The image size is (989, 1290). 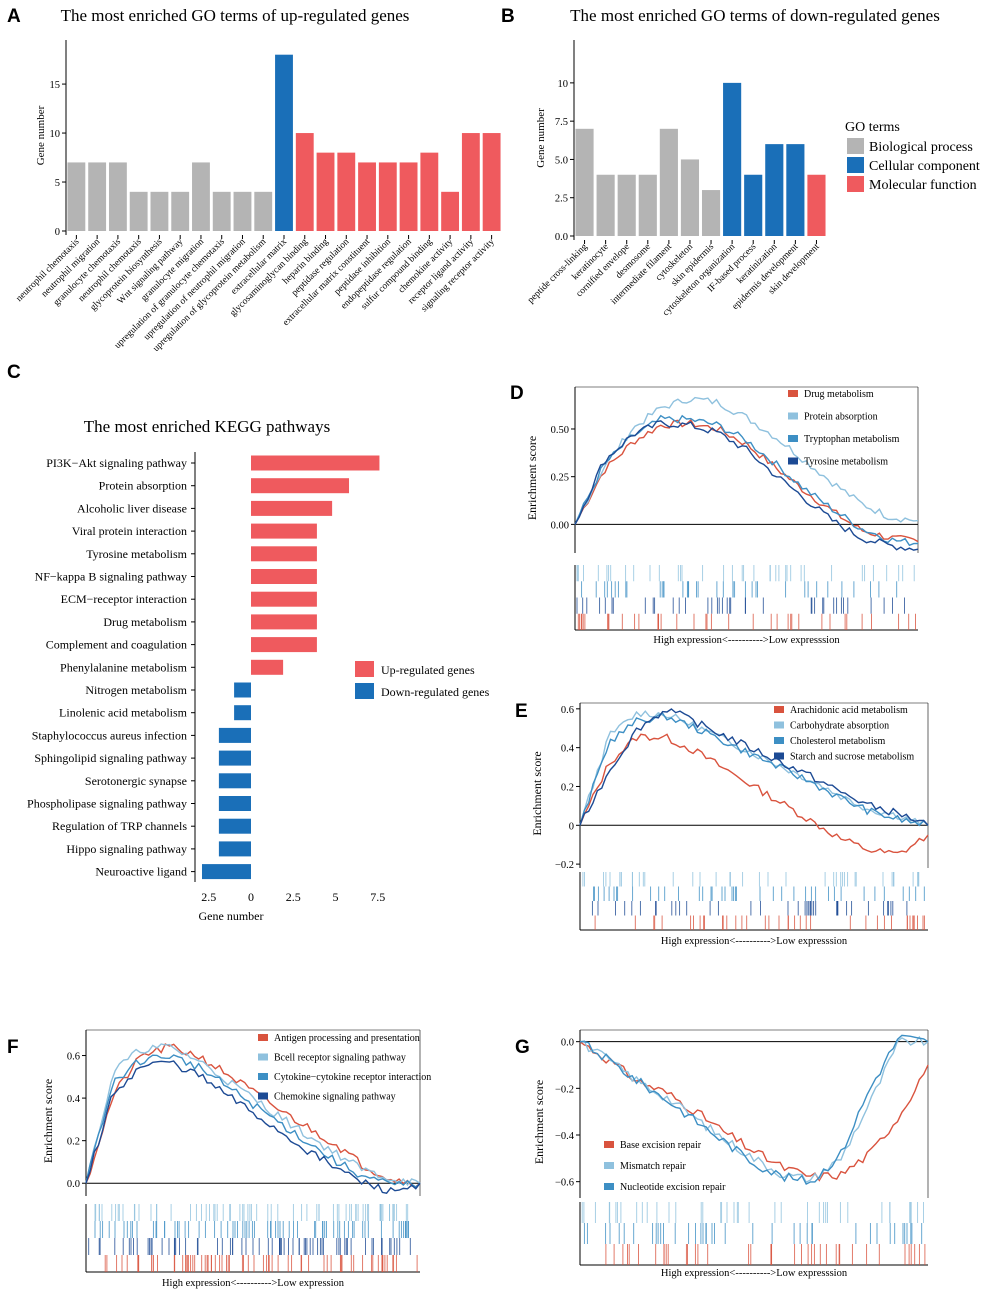 I want to click on chart-title: The most enriched KEGG pathways, so click(x=207, y=426).